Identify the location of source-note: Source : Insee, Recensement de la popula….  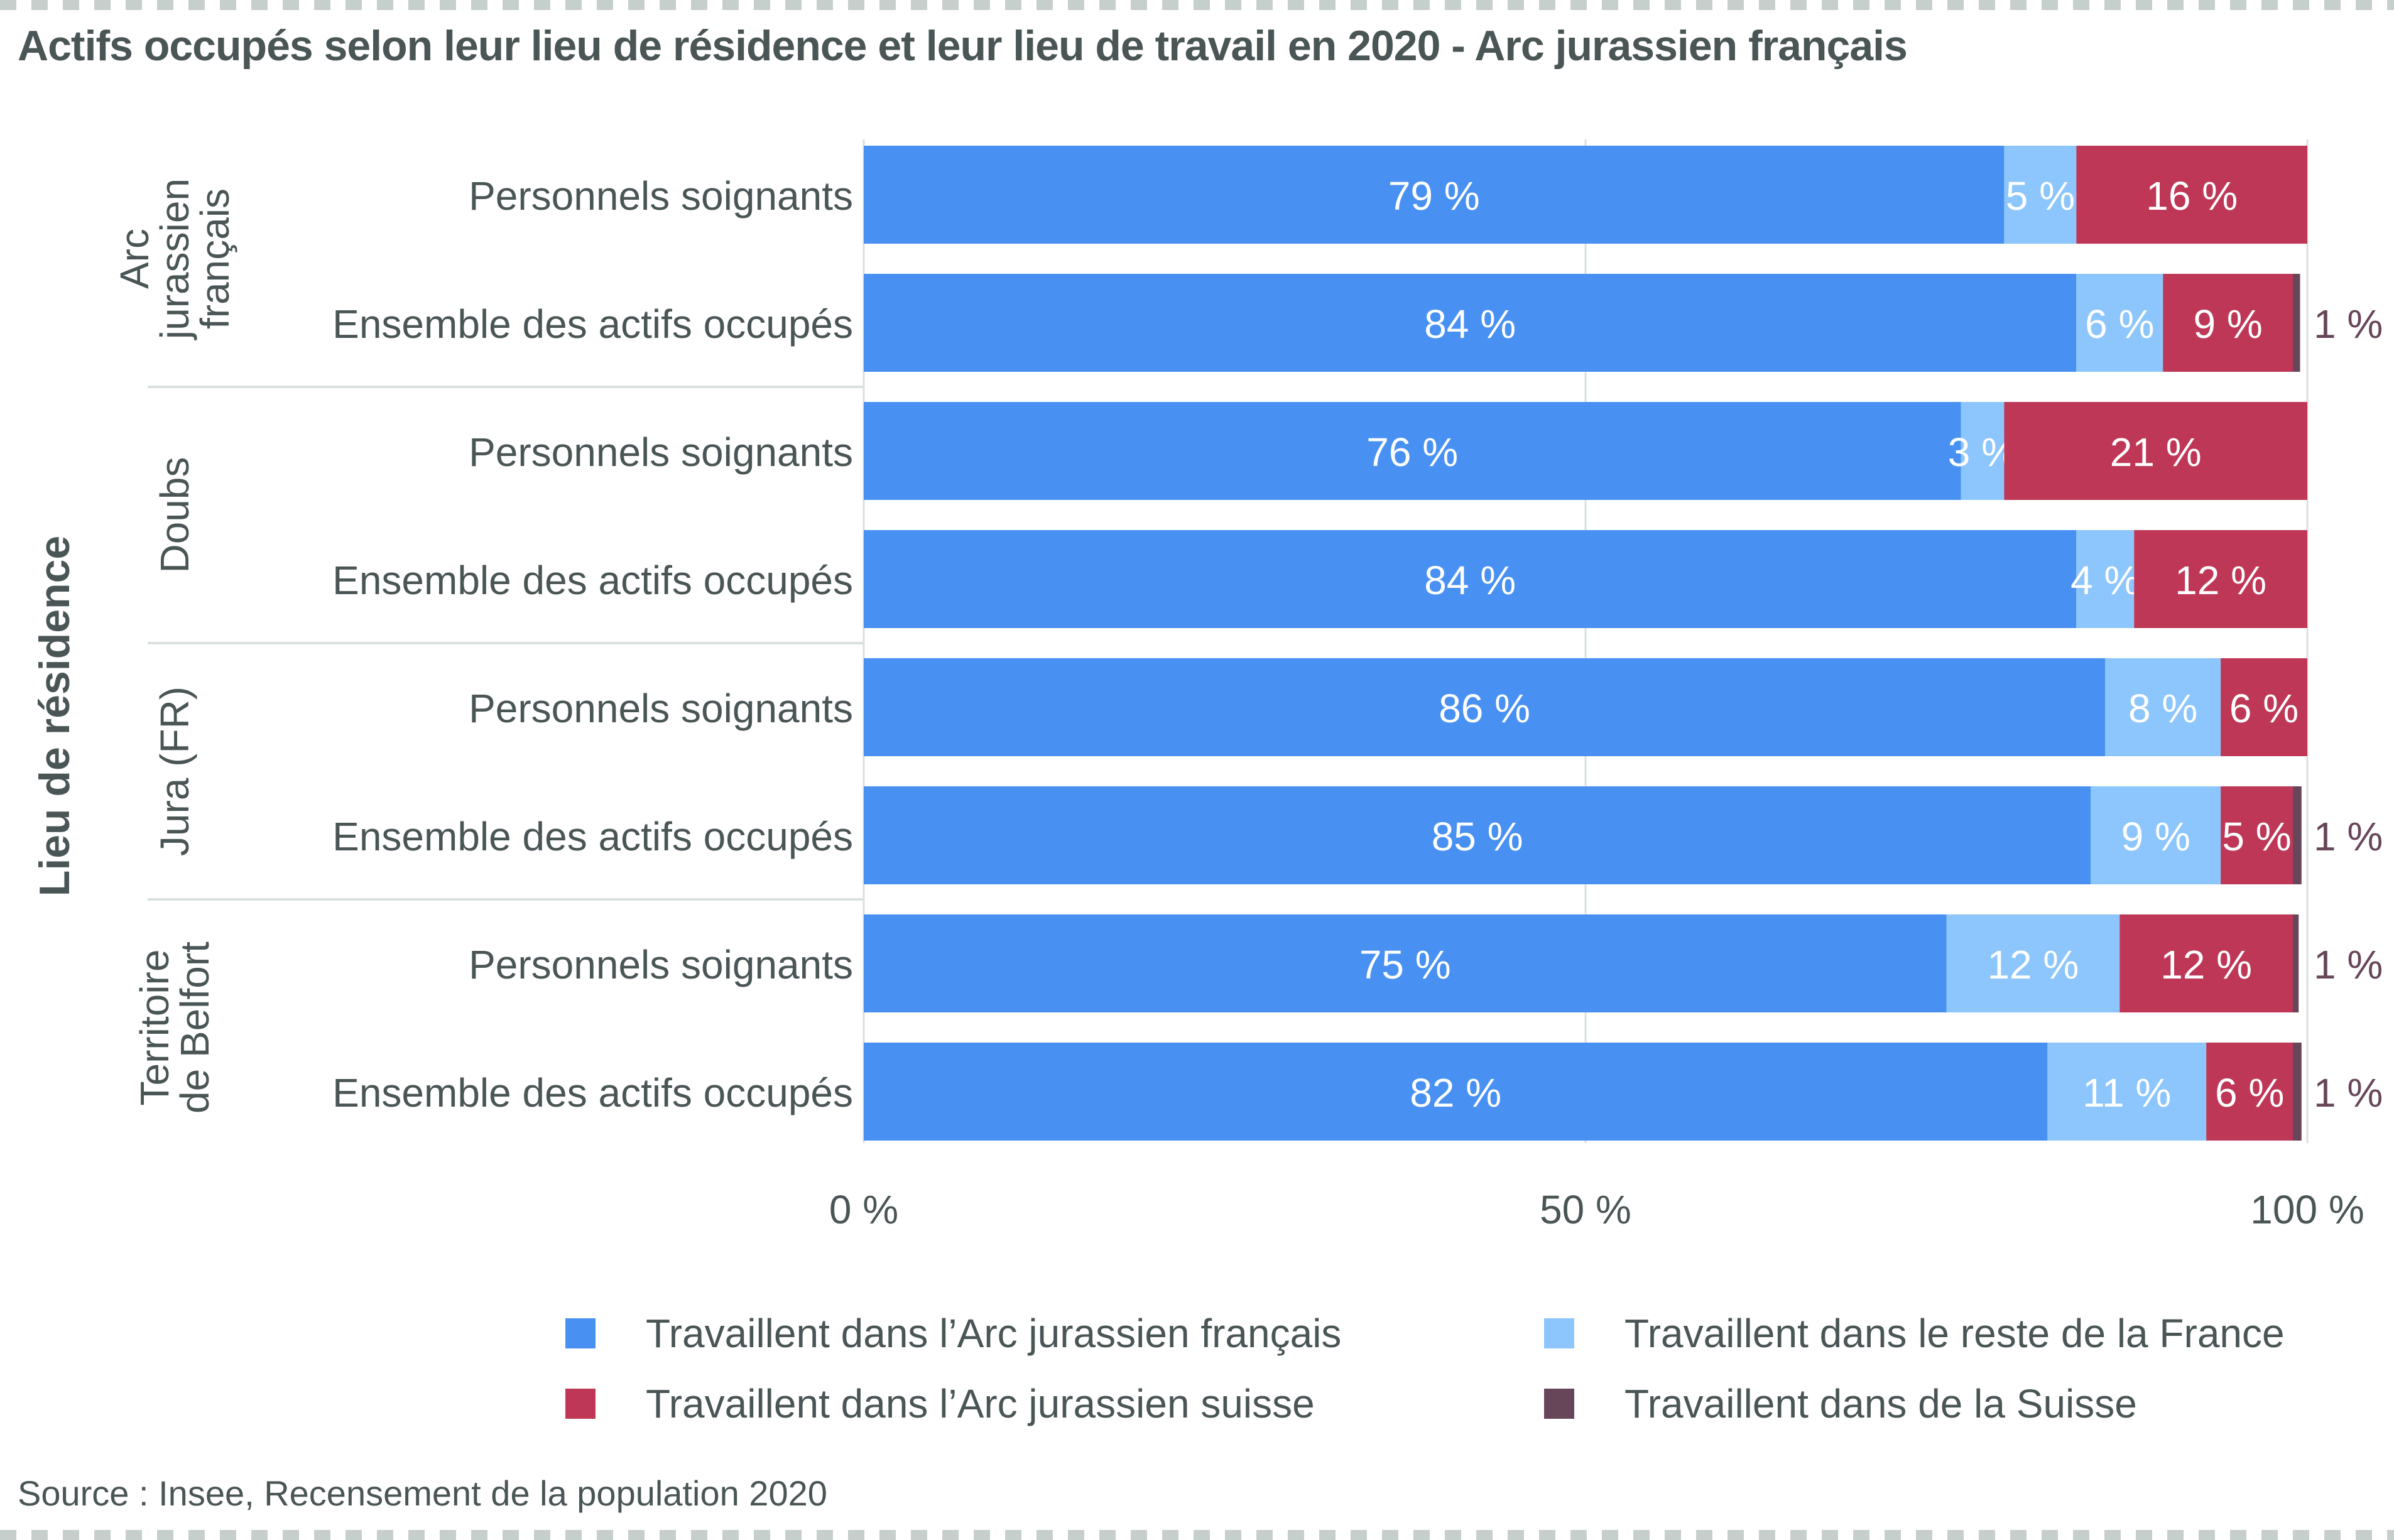
(423, 1493).